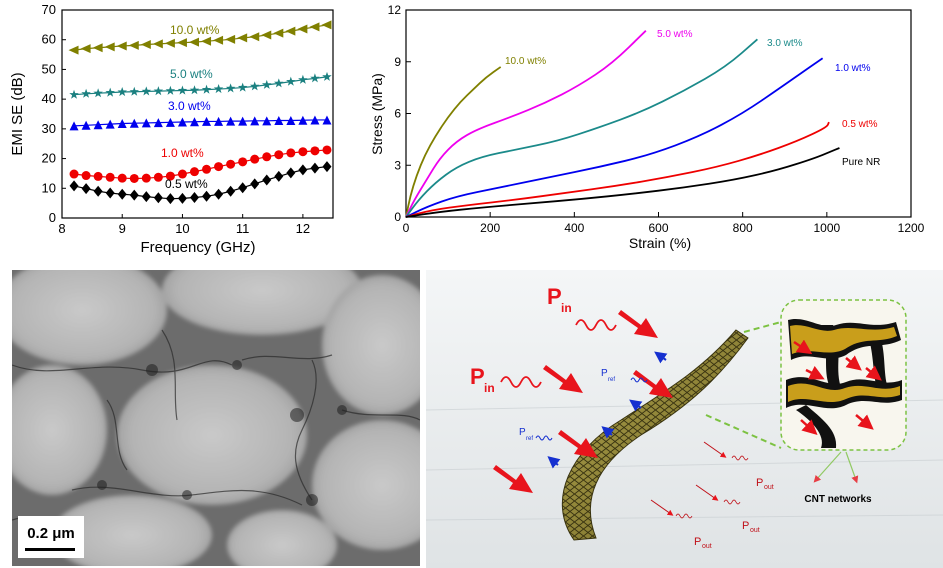  I want to click on emi-y-axis-label: EMI SE (dB), so click(17, 113).